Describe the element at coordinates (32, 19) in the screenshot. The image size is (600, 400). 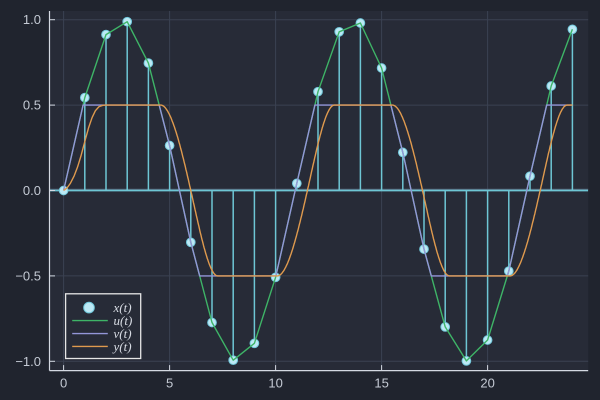
I see `svg-text: 1.0` at that location.